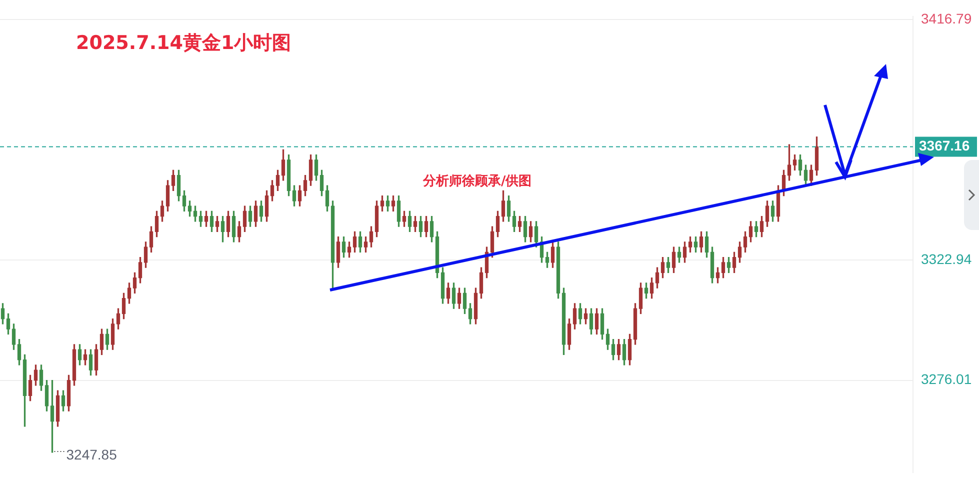 The image size is (979, 489). I want to click on annotation: 分析师徐顾承/供图, so click(477, 181).